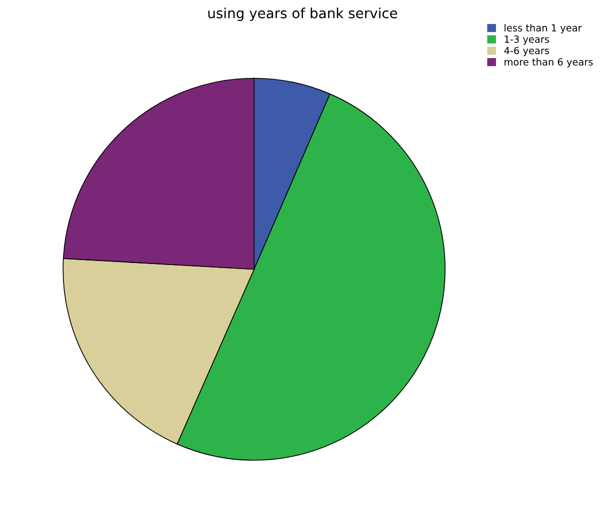 The height and width of the screenshot is (508, 605). What do you see at coordinates (526, 51) in the screenshot?
I see `legend-label: 4-6 years` at bounding box center [526, 51].